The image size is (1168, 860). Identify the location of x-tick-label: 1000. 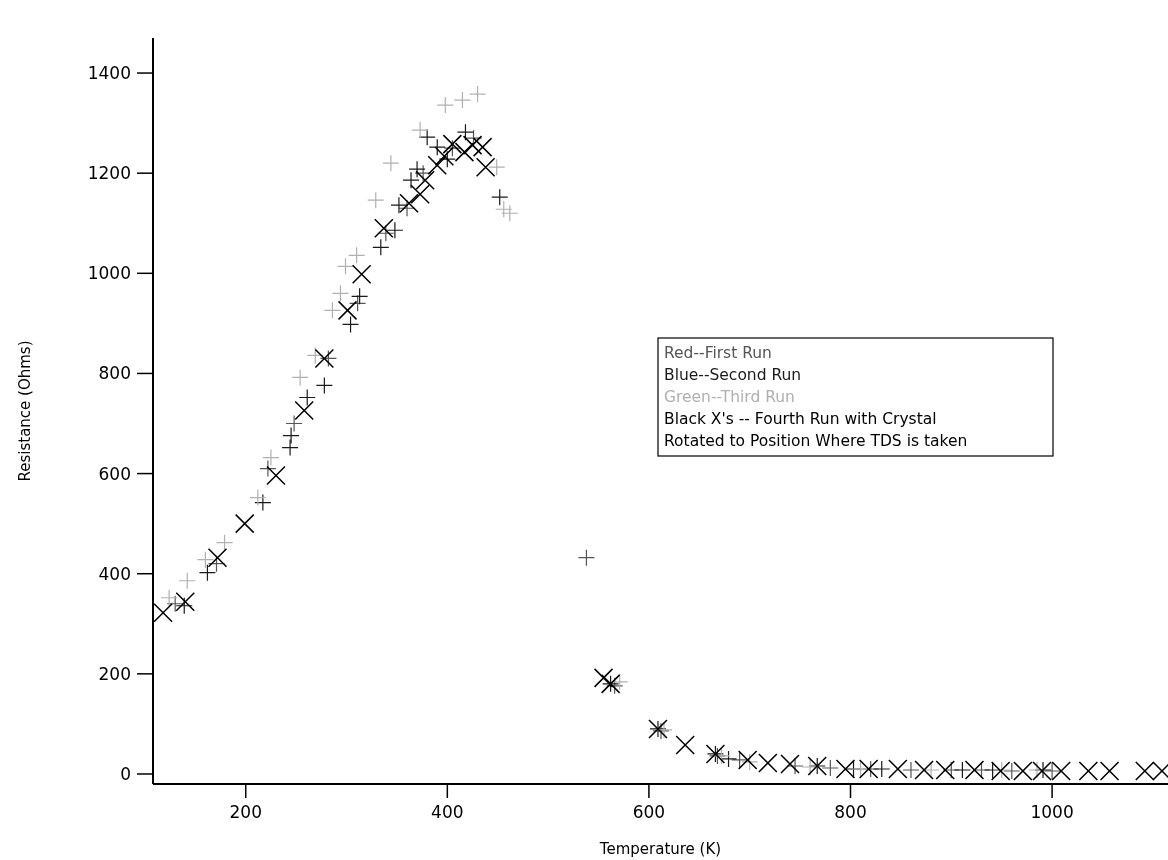
(1052, 812).